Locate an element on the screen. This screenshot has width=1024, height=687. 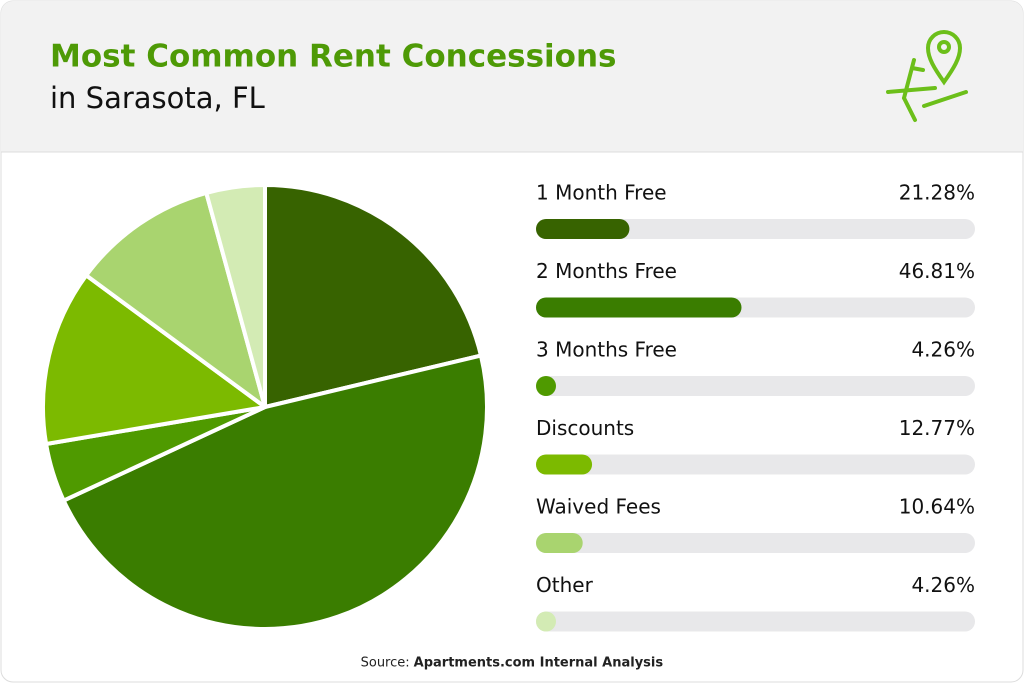
value-label: 46.81% is located at coordinates (937, 271).